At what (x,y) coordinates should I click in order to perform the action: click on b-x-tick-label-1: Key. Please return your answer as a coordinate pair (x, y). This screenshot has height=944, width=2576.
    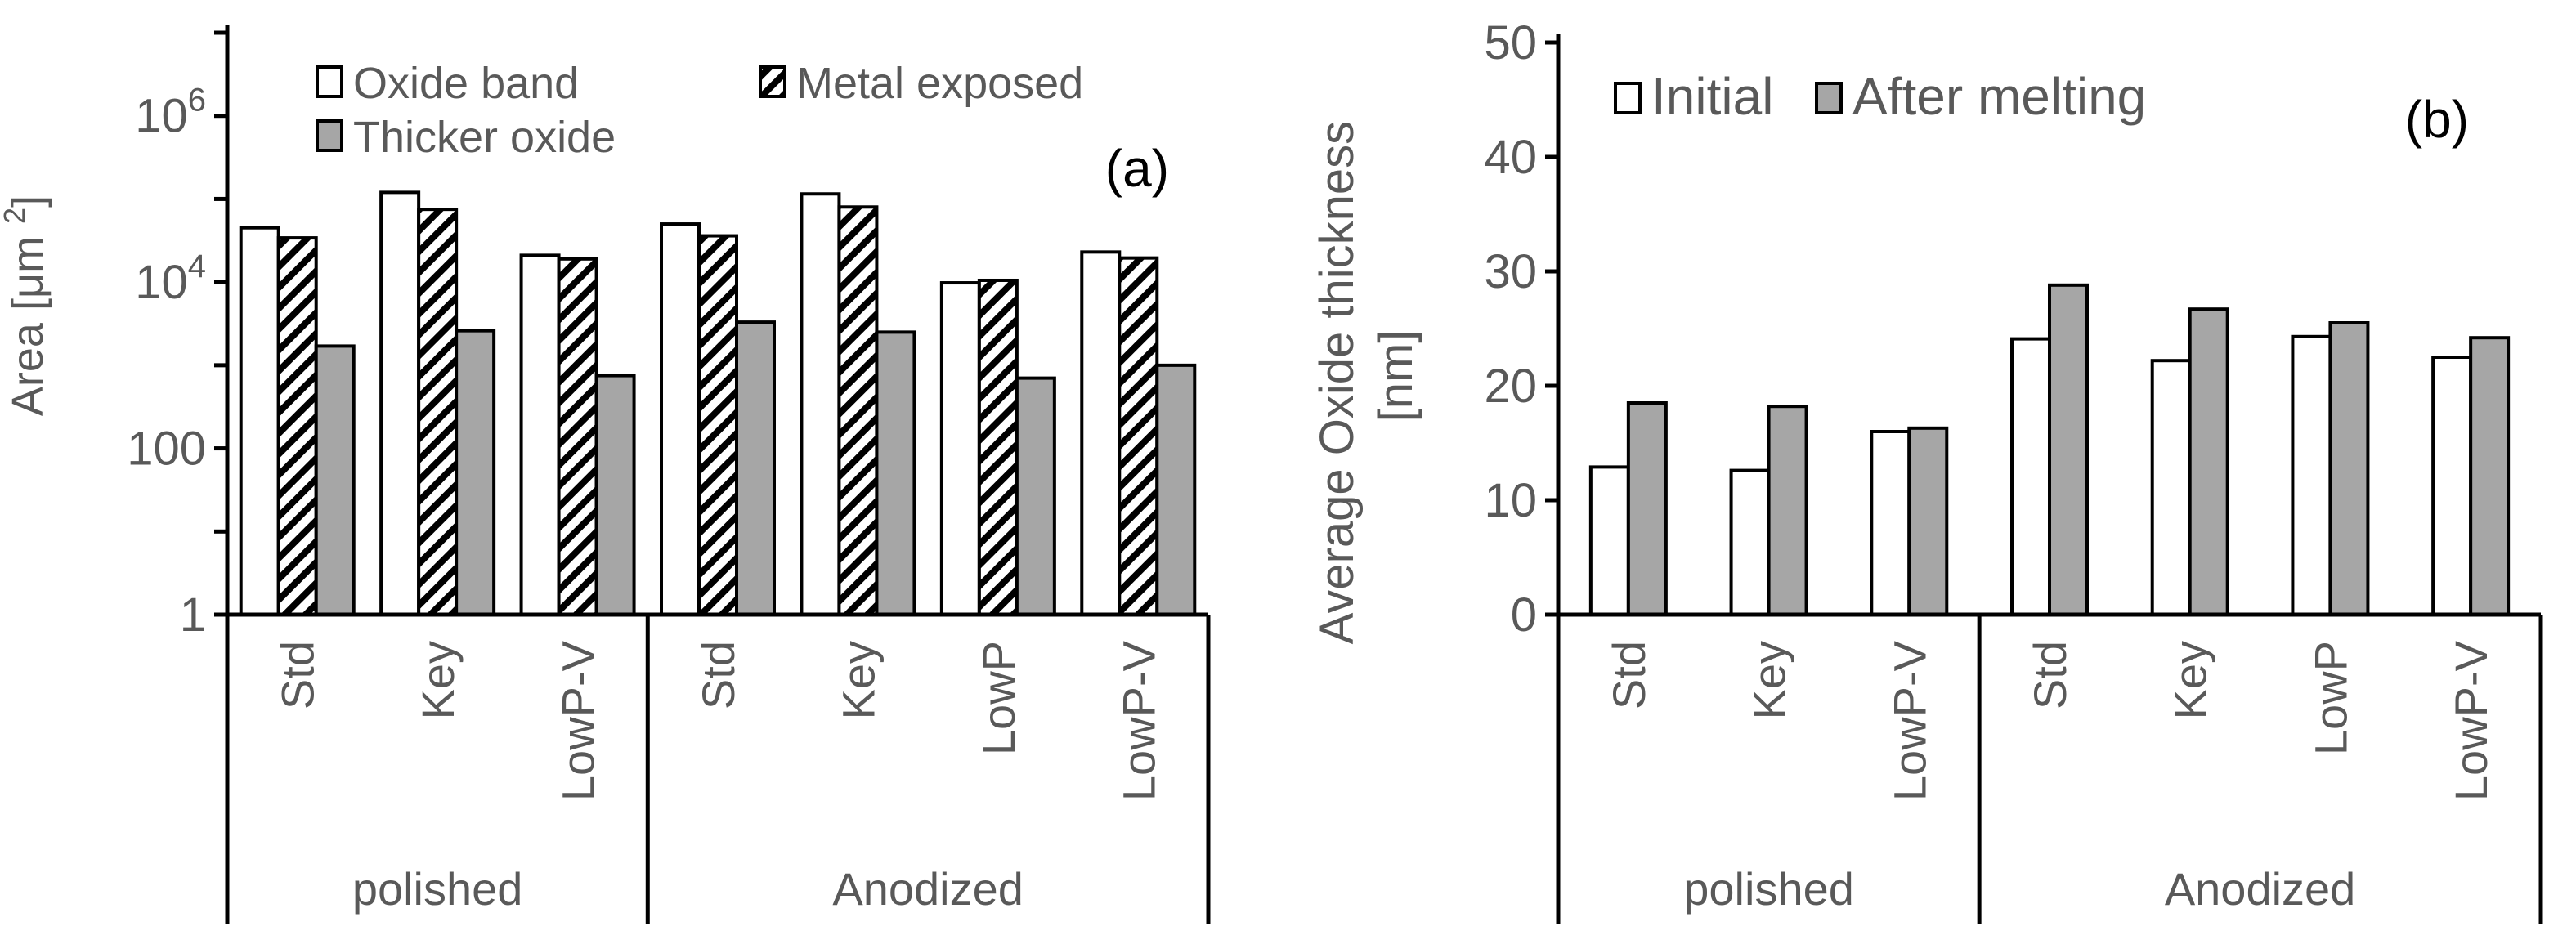
    Looking at the image, I should click on (1770, 680).